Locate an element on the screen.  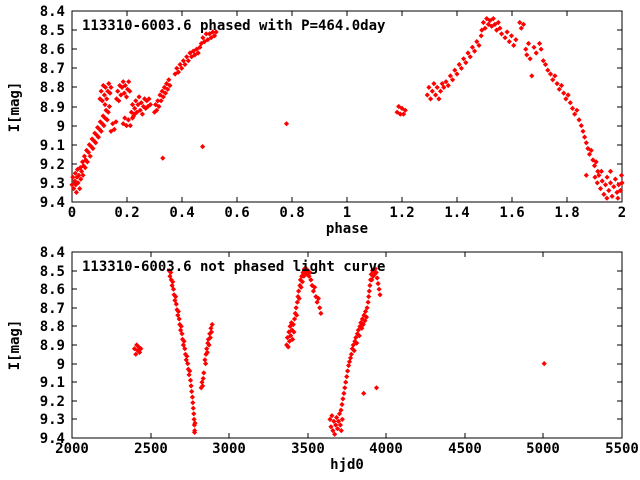
unphased-plot-title: 113310-6003.6 not phased light curve is located at coordinates (234, 267).